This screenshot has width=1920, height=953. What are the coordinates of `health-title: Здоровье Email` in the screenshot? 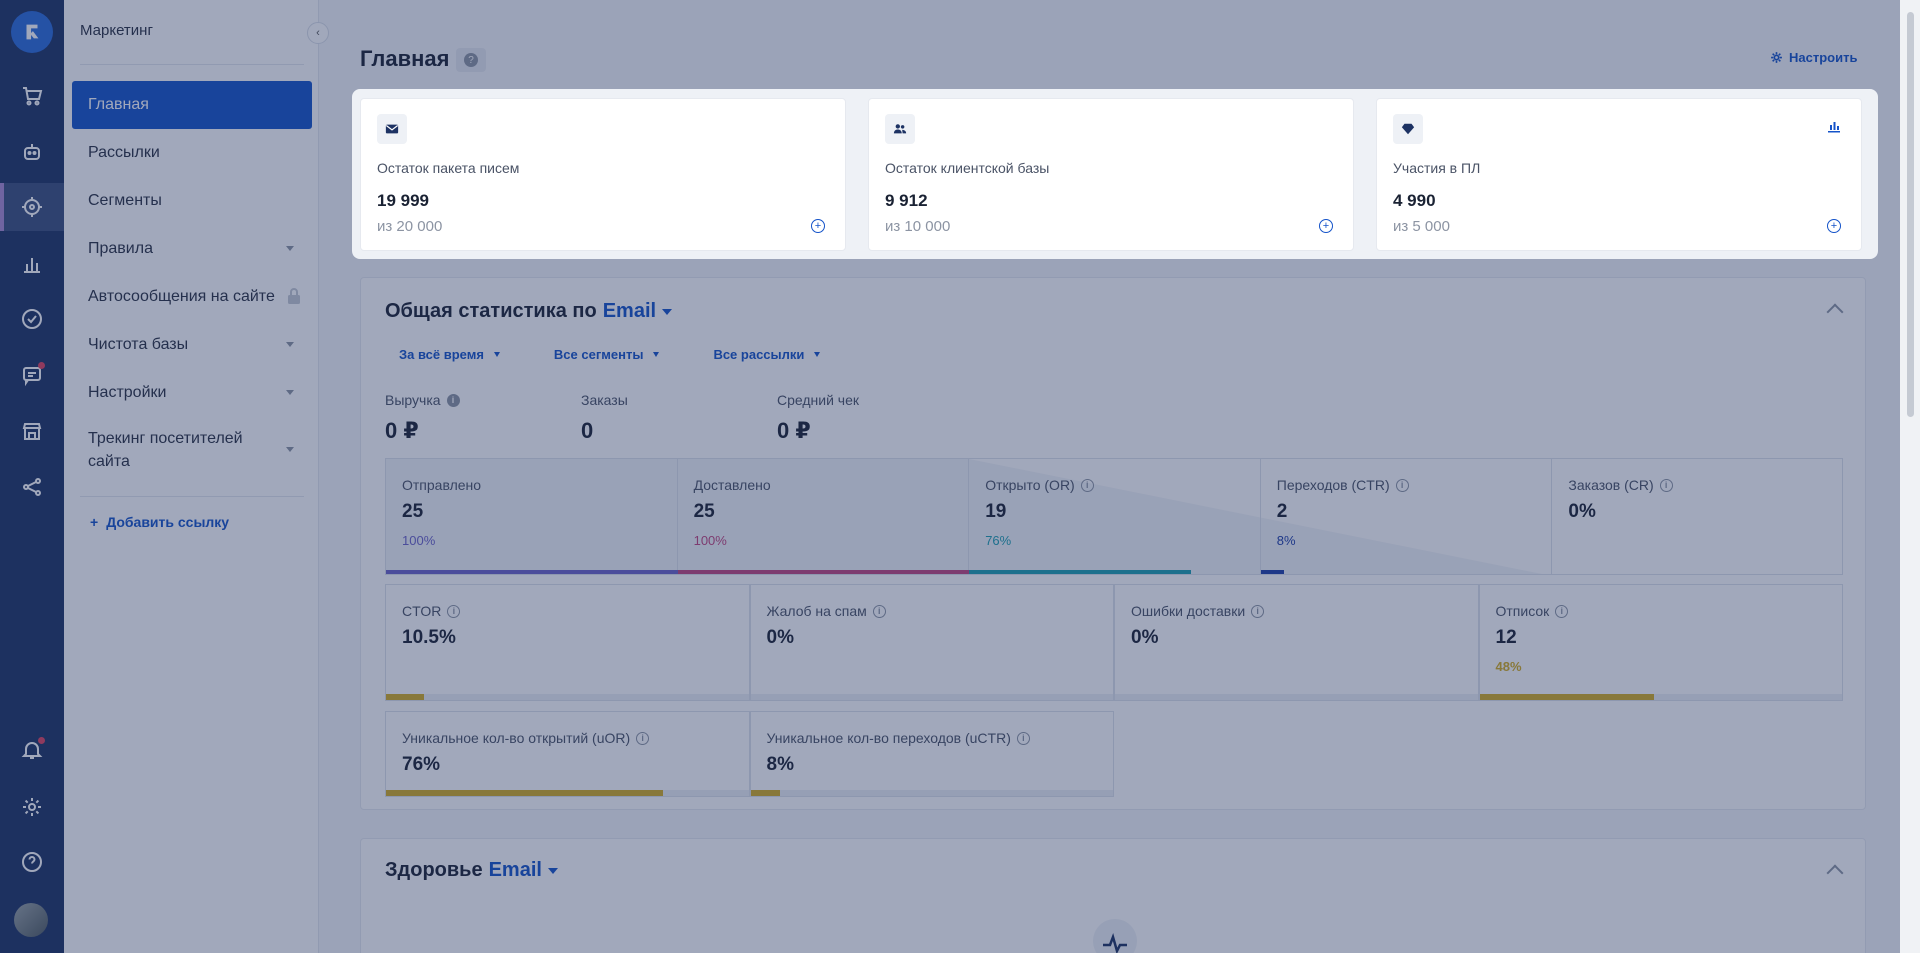 It's located at (471, 870).